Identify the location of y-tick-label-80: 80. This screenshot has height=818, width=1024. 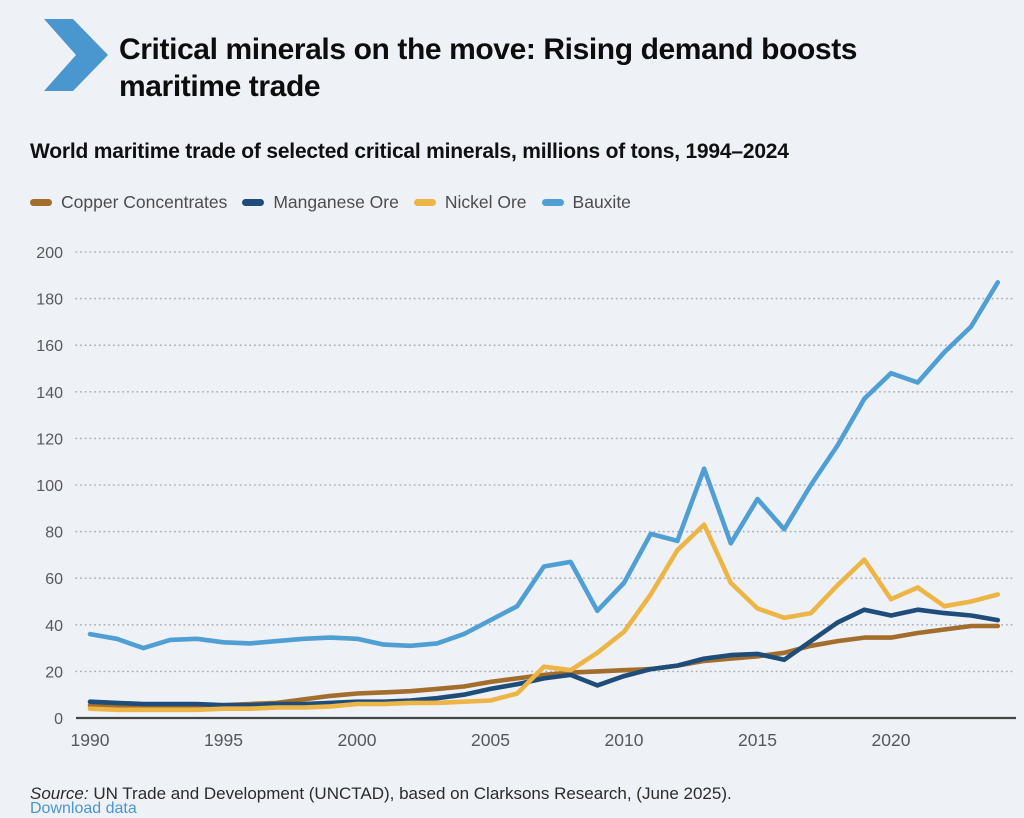
(54, 533).